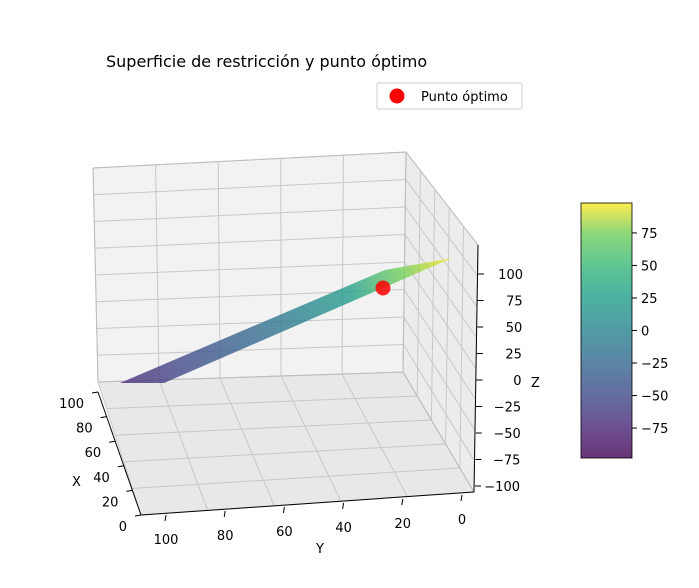 The image size is (699, 588). Describe the element at coordinates (284, 532) in the screenshot. I see `y-tick-label: 60` at that location.